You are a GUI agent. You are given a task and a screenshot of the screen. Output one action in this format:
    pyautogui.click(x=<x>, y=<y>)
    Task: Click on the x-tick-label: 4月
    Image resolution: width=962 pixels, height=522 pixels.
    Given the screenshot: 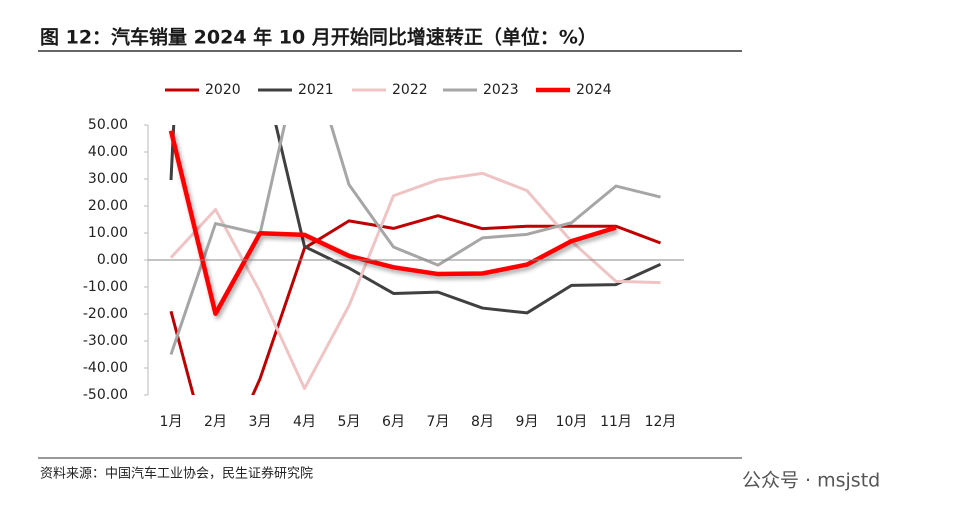 What is the action you would take?
    pyautogui.click(x=304, y=422)
    